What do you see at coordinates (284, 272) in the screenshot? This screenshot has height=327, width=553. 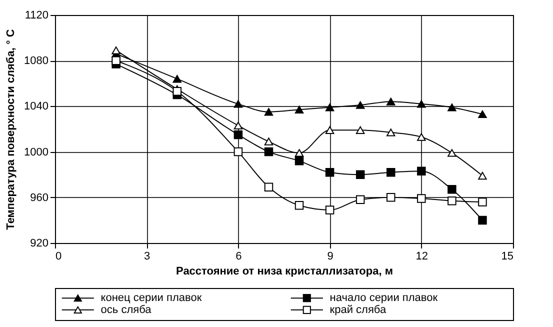 I see `x-axis-title: Расстояние от низа кристаллизатора, м` at bounding box center [284, 272].